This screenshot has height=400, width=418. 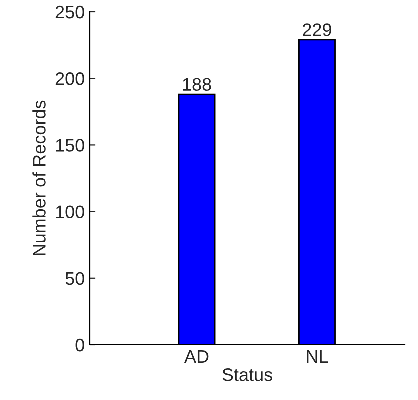 What do you see at coordinates (247, 375) in the screenshot?
I see `x-axis-title: Status` at bounding box center [247, 375].